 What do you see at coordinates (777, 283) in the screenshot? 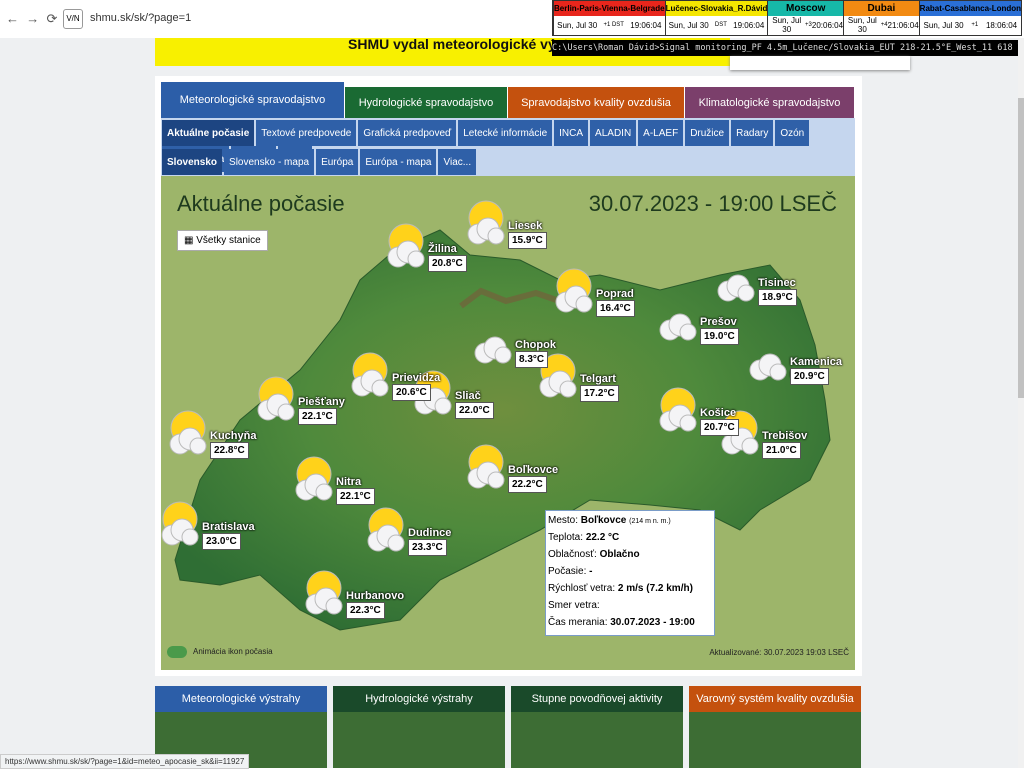
I see `station-name: Tisinec` at bounding box center [777, 283].